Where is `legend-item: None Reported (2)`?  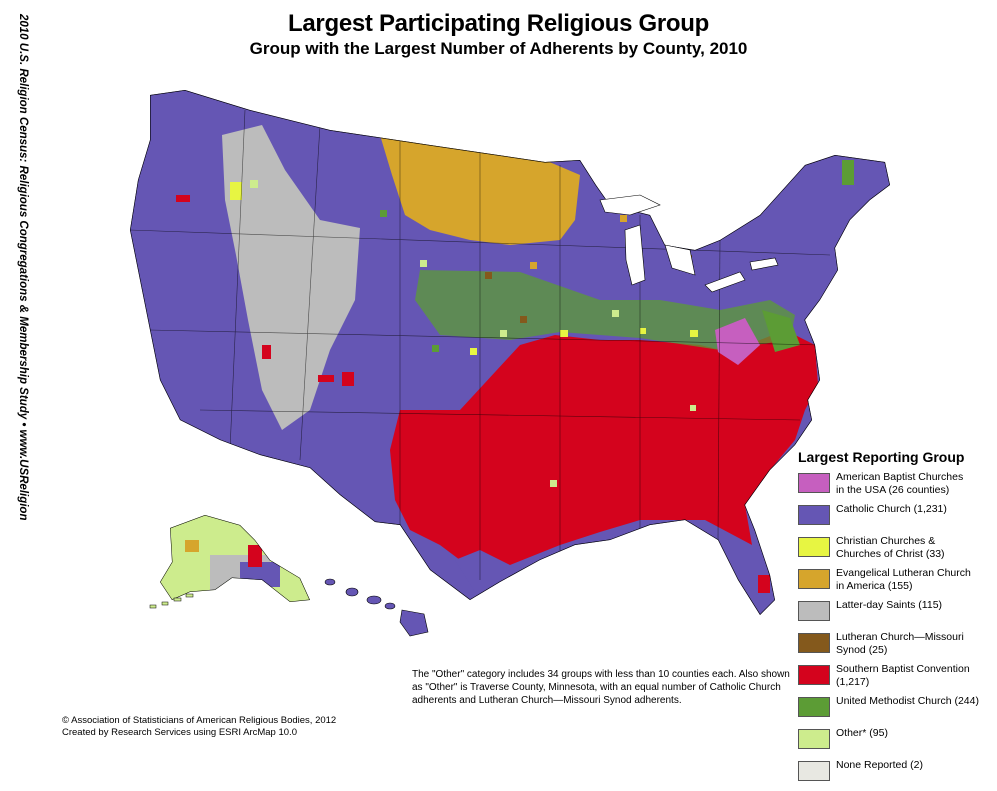
legend-item: None Reported (2) is located at coordinates (895, 772).